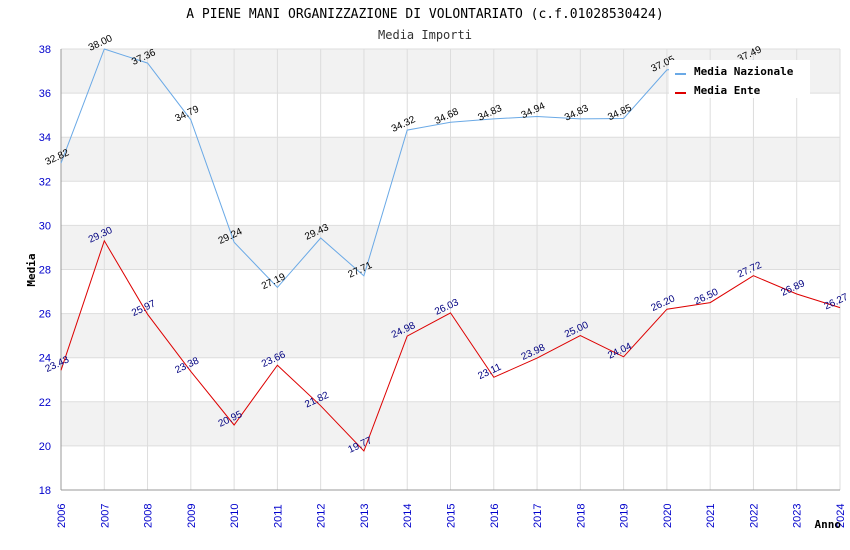 The image size is (850, 550). Describe the element at coordinates (841, 516) in the screenshot. I see `x-tick-label: 2024` at that location.